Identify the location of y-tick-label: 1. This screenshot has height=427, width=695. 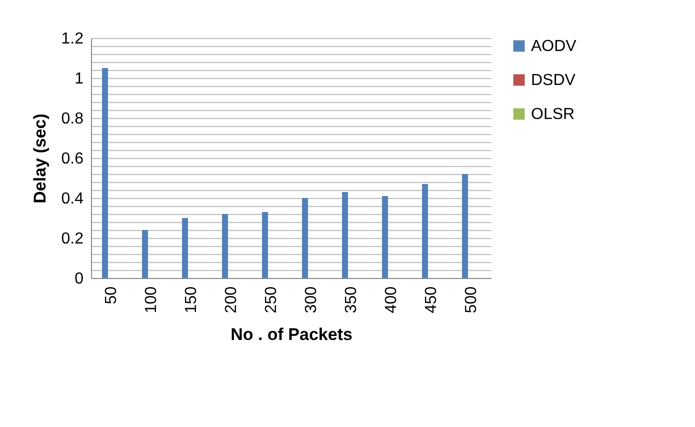
(79, 79).